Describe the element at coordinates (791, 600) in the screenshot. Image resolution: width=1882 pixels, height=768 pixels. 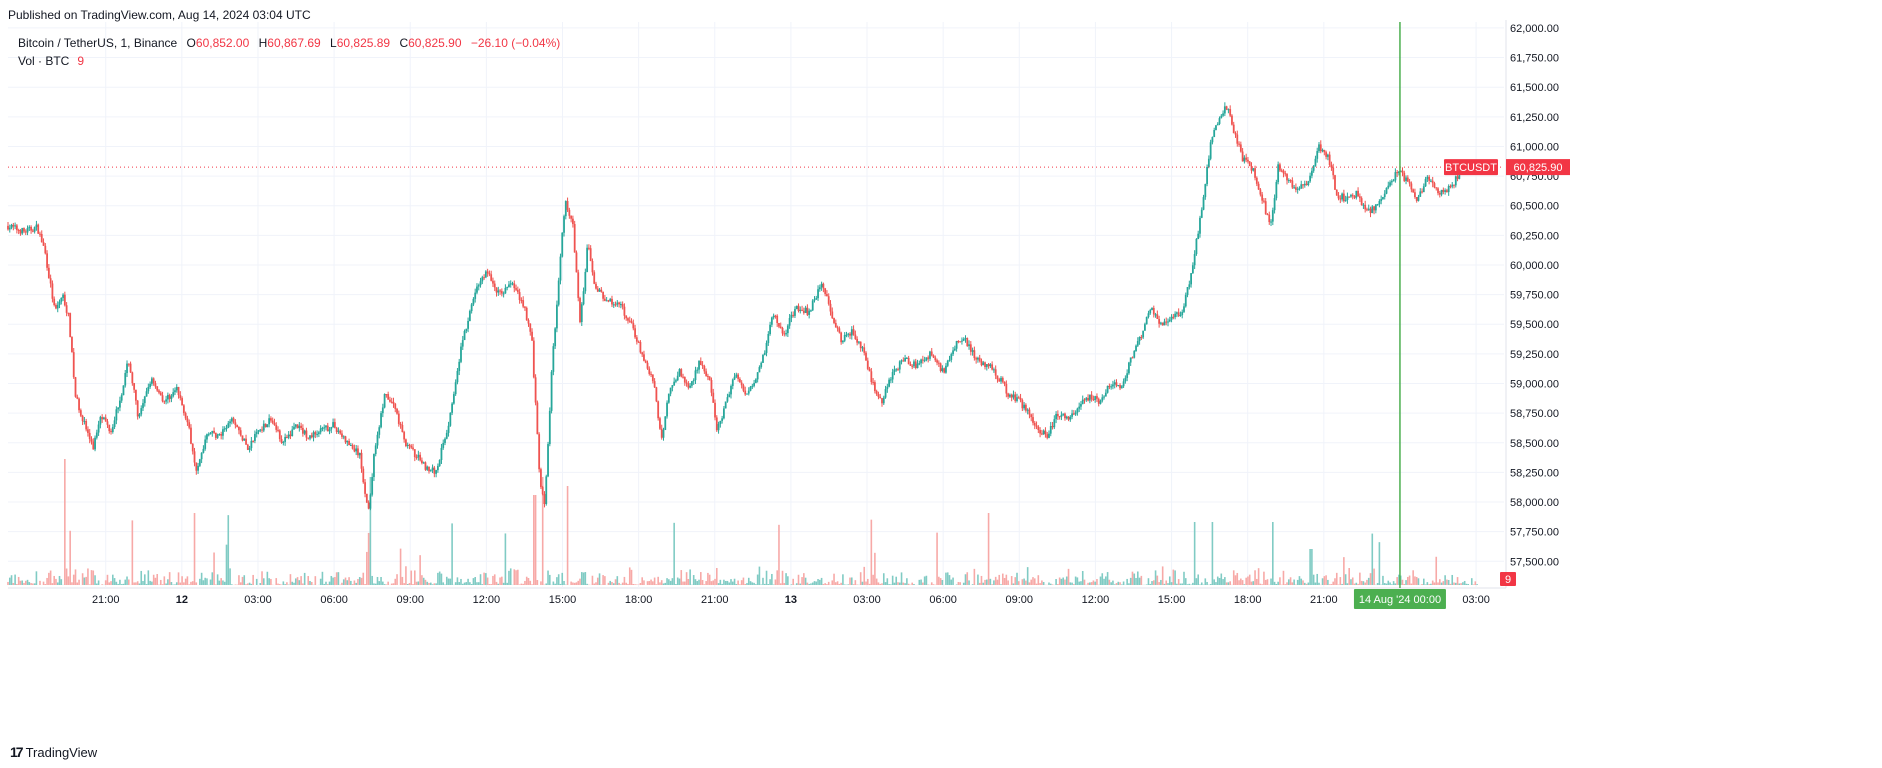
I see `x-tick-label: 13` at that location.